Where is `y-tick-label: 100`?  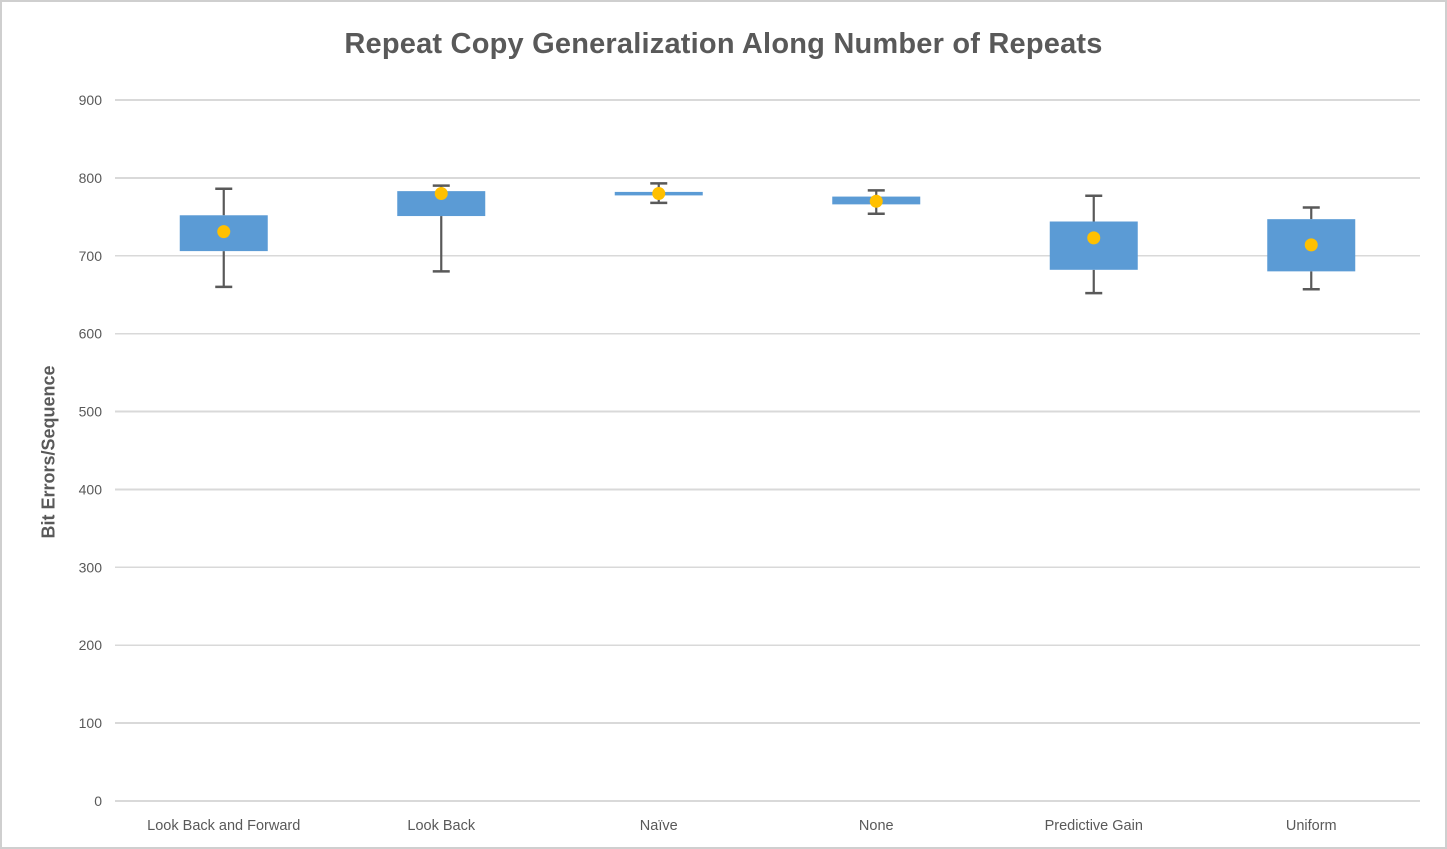 y-tick-label: 100 is located at coordinates (91, 723).